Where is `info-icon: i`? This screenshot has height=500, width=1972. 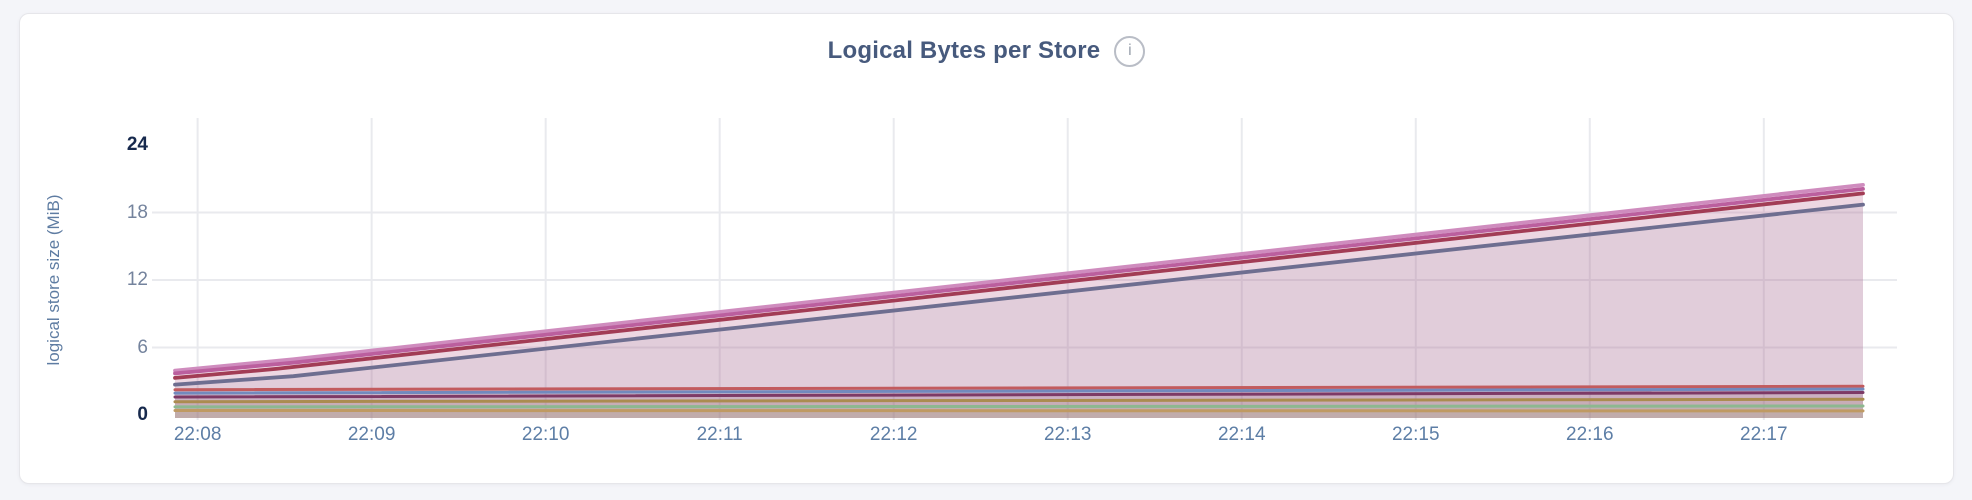
info-icon: i is located at coordinates (1130, 51).